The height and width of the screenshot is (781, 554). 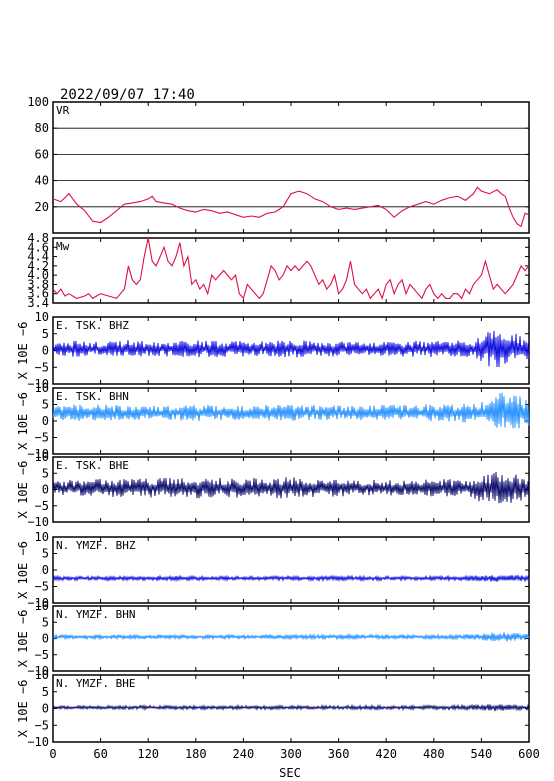 I want to click on y-tick-label: 4.2, so click(x=38, y=266).